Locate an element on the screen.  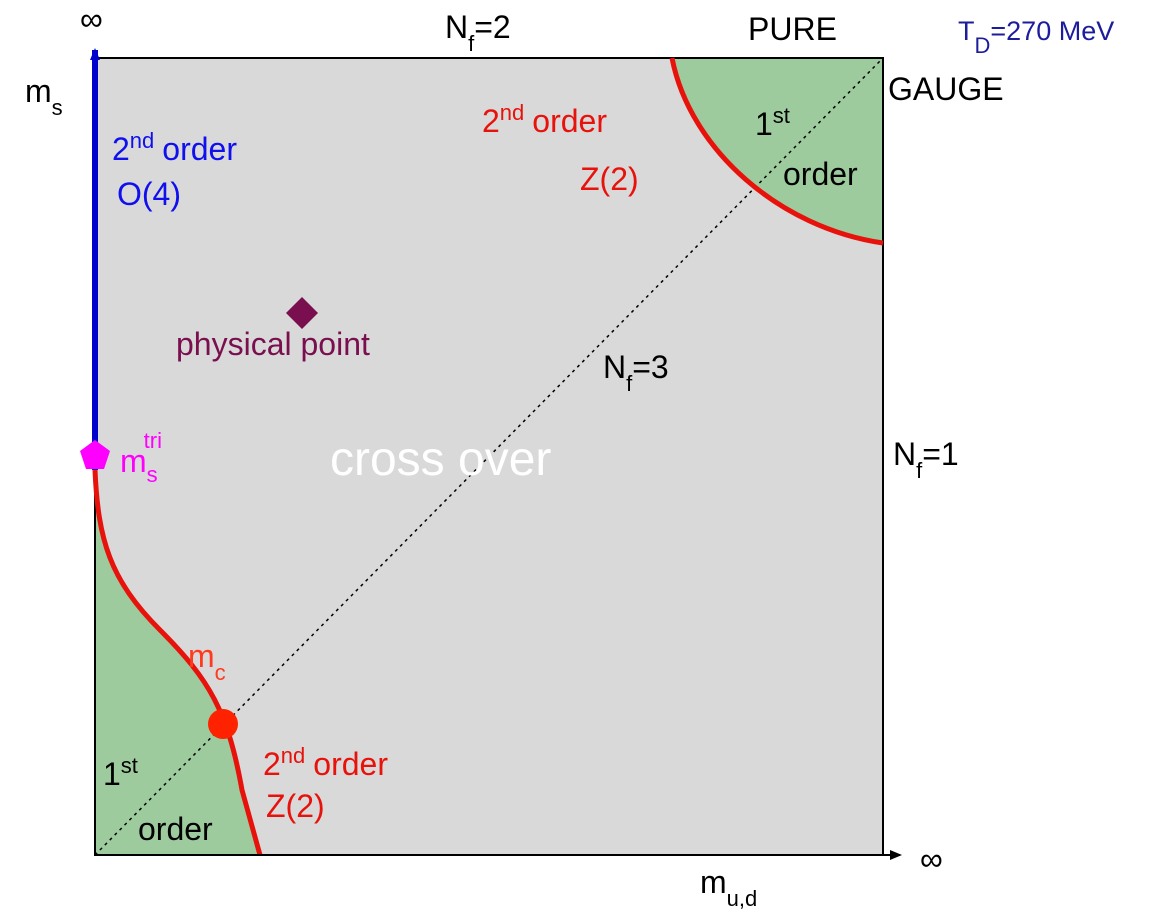
critical-point is located at coordinates (223, 724).